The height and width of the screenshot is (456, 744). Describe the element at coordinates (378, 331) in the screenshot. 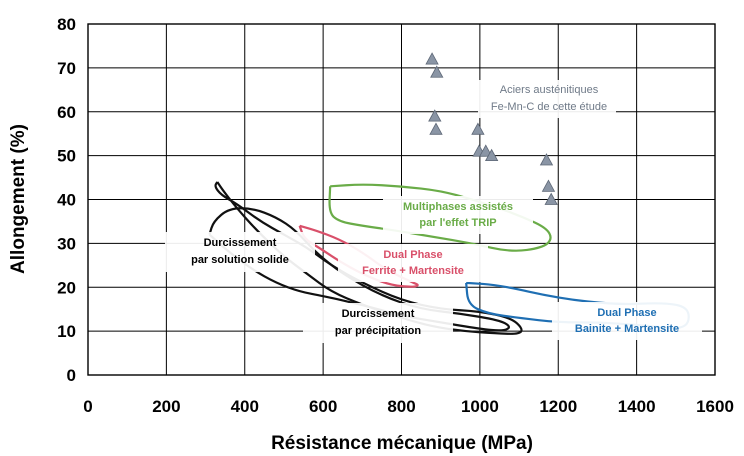

I see `region-label: par précipitation` at that location.